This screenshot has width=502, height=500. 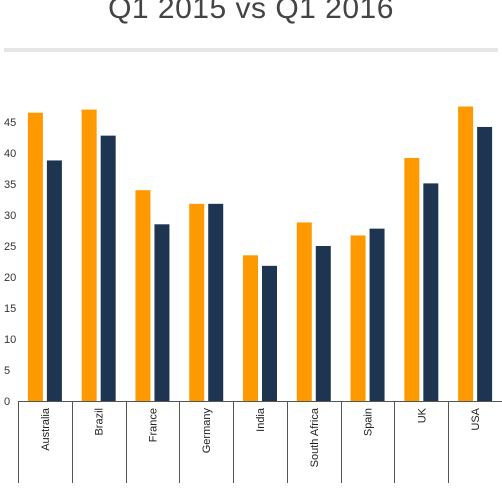 I want to click on y-tick-label: 30, so click(x=10, y=216).